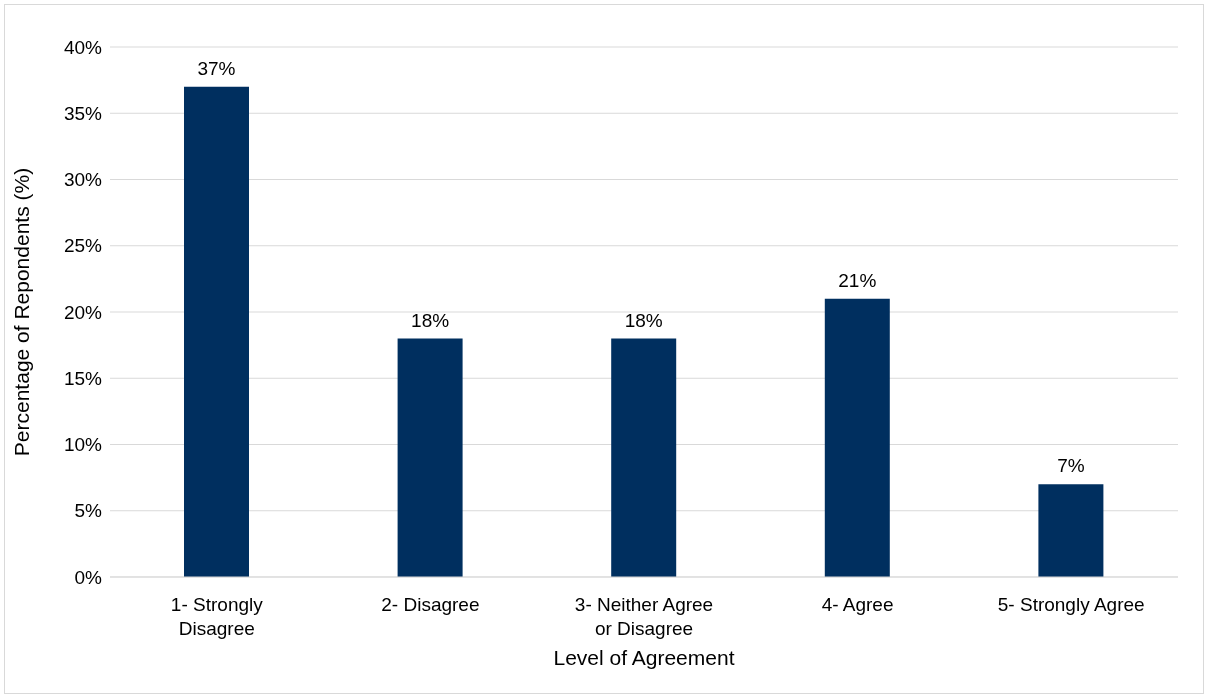  I want to click on x-tick-label: 2- Disagree, so click(430, 604).